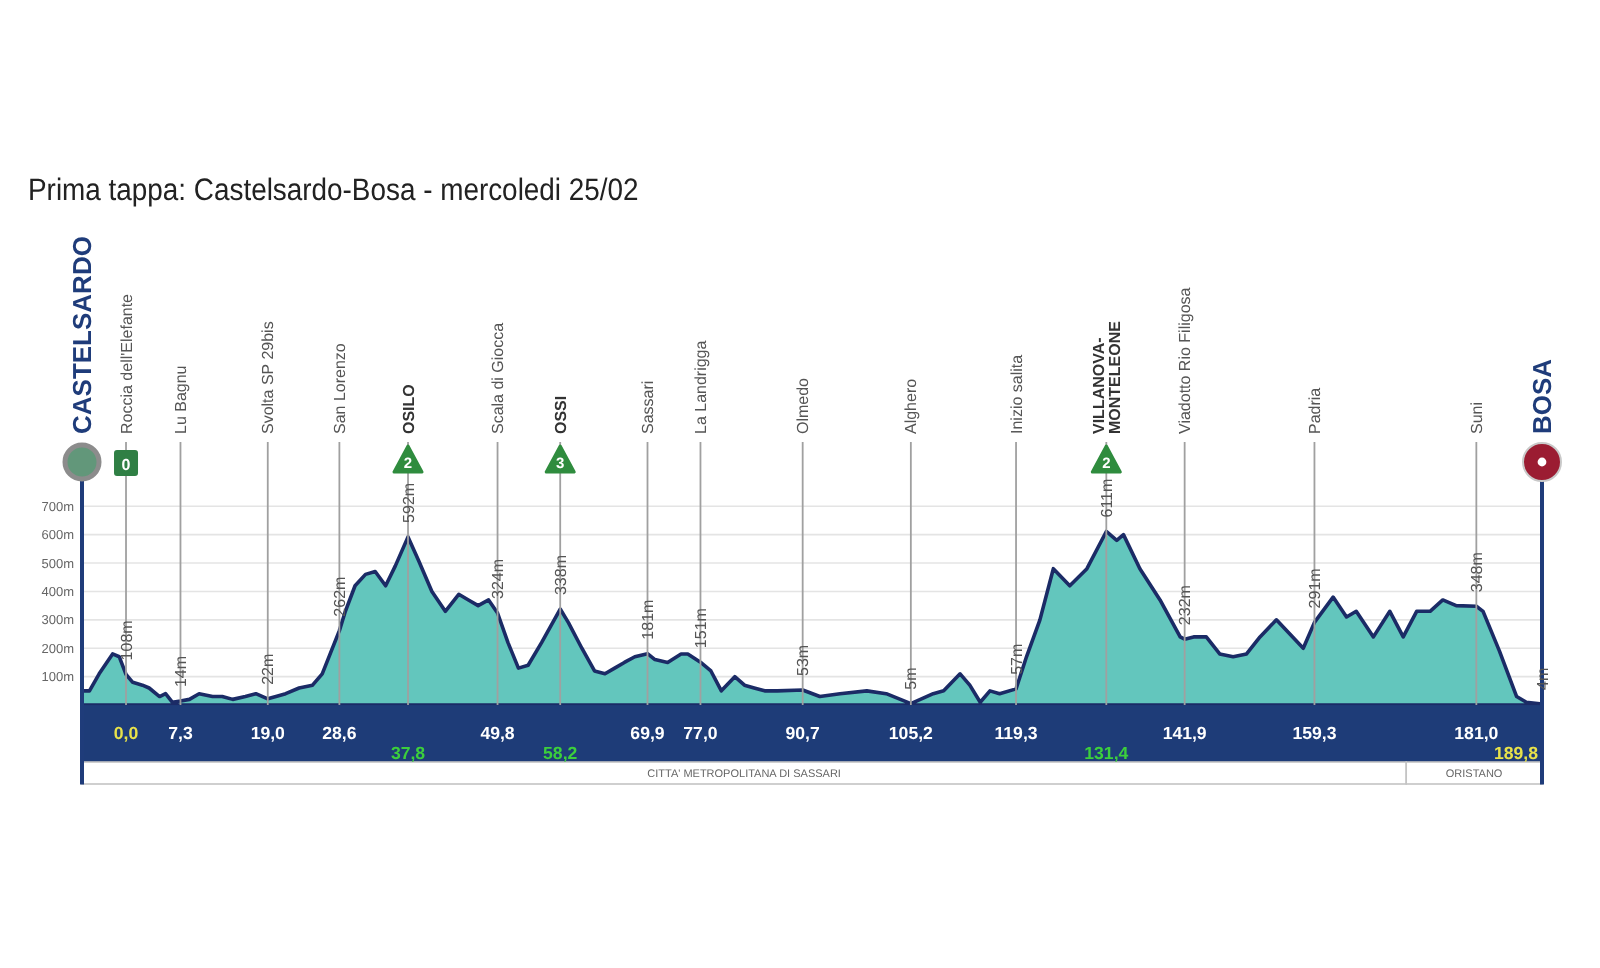  I want to click on x-tick-label: 0,0, so click(126, 733).